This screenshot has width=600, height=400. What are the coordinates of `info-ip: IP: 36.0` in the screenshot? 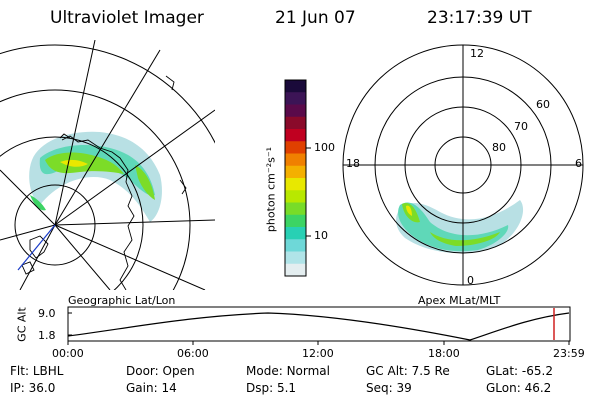 It's located at (33, 388).